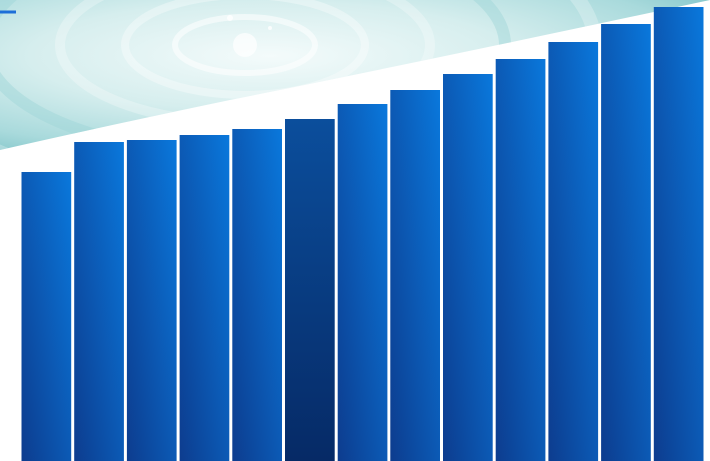 The image size is (710, 461). I want to click on bar-highlighted, so click(310, 290).